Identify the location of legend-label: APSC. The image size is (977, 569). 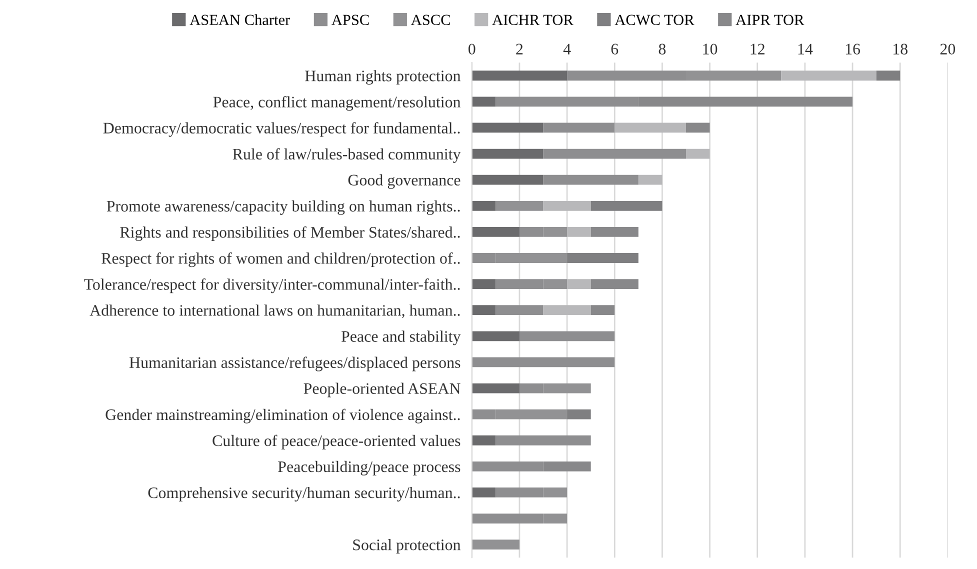
(350, 20).